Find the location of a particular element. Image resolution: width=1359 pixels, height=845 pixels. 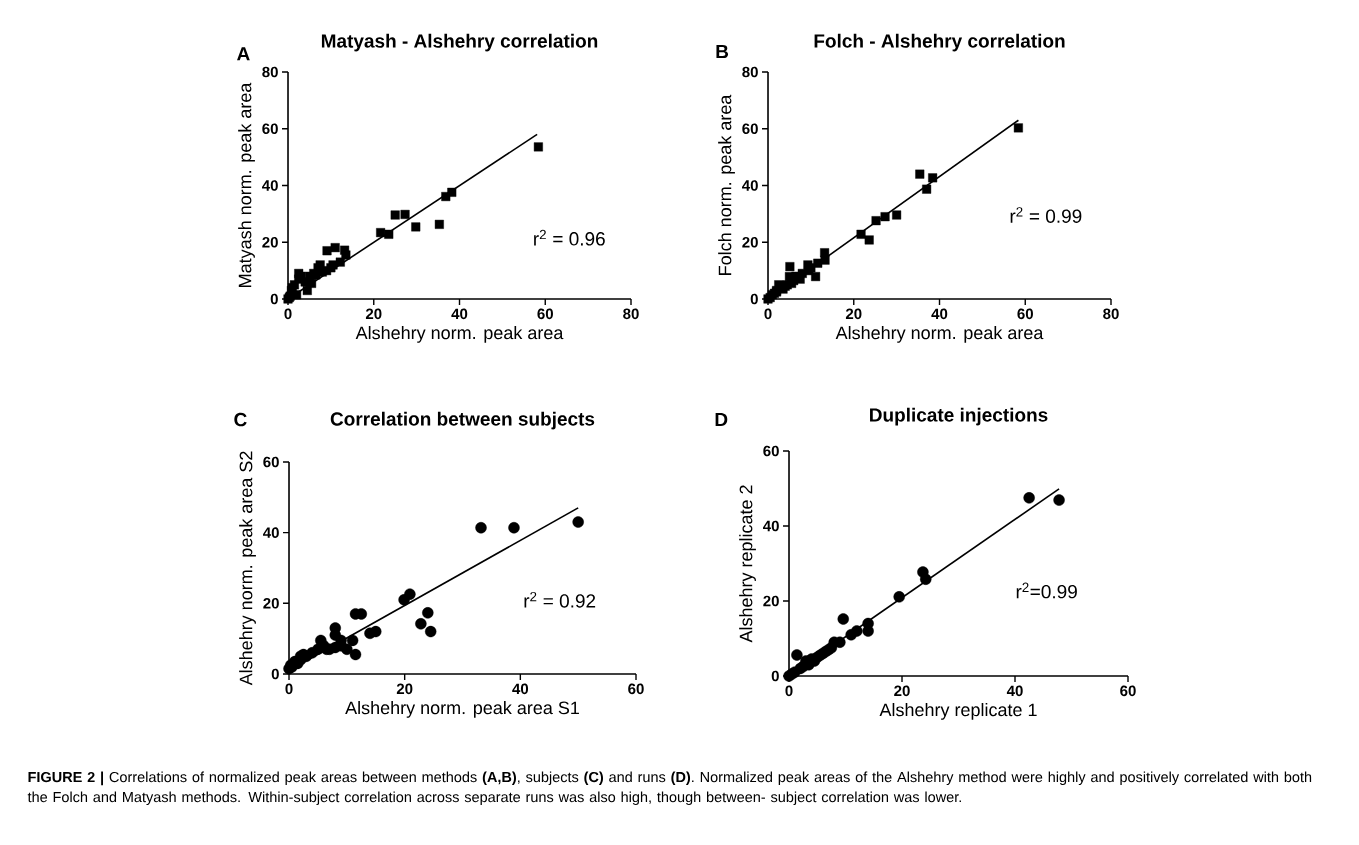

chart-title: Duplicate injections is located at coordinates (959, 416).